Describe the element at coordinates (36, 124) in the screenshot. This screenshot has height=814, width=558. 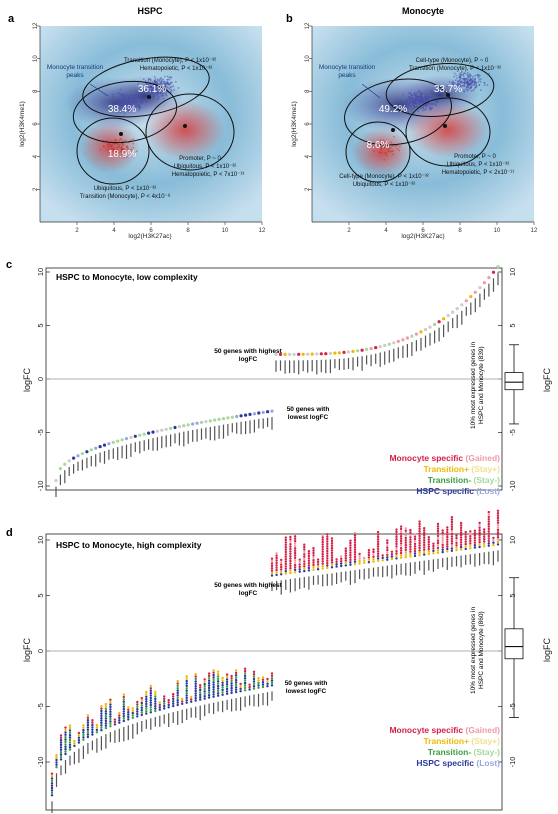
I see `tick-label: 6` at that location.